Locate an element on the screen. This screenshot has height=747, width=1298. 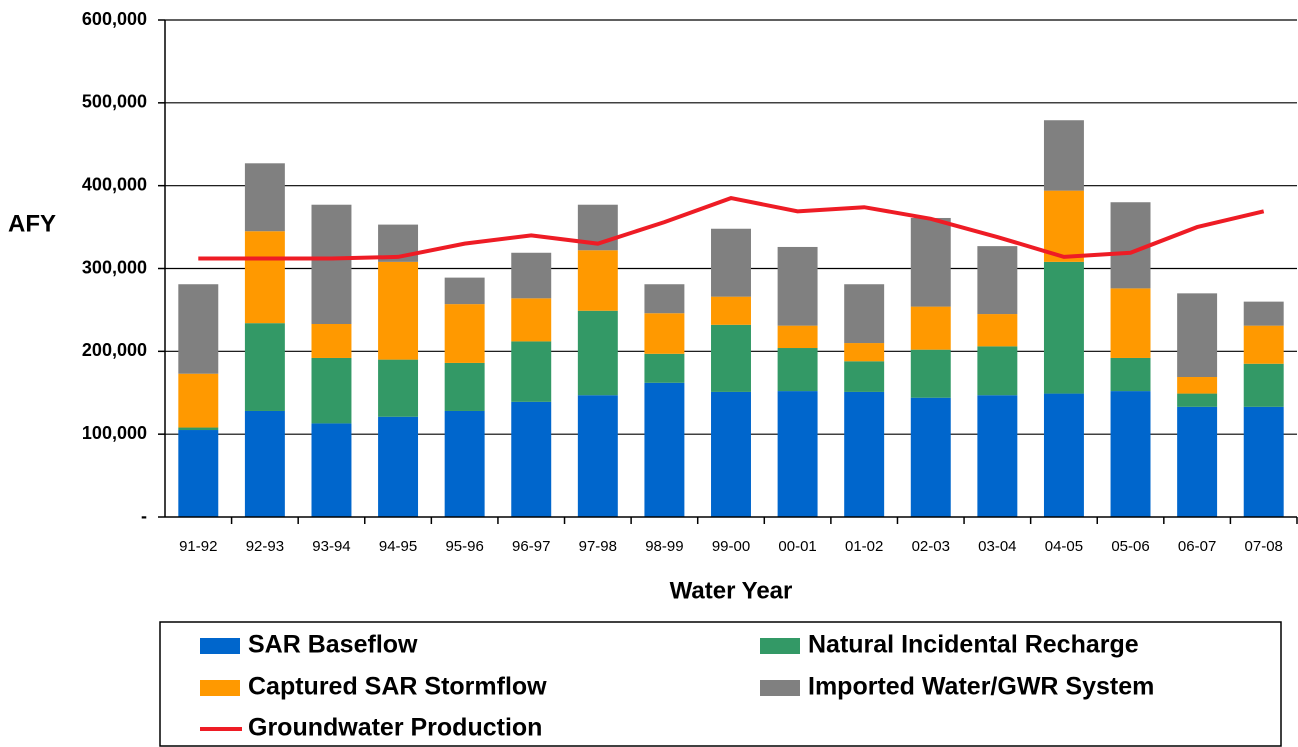
legend-label: Groundwater Production is located at coordinates (395, 728).